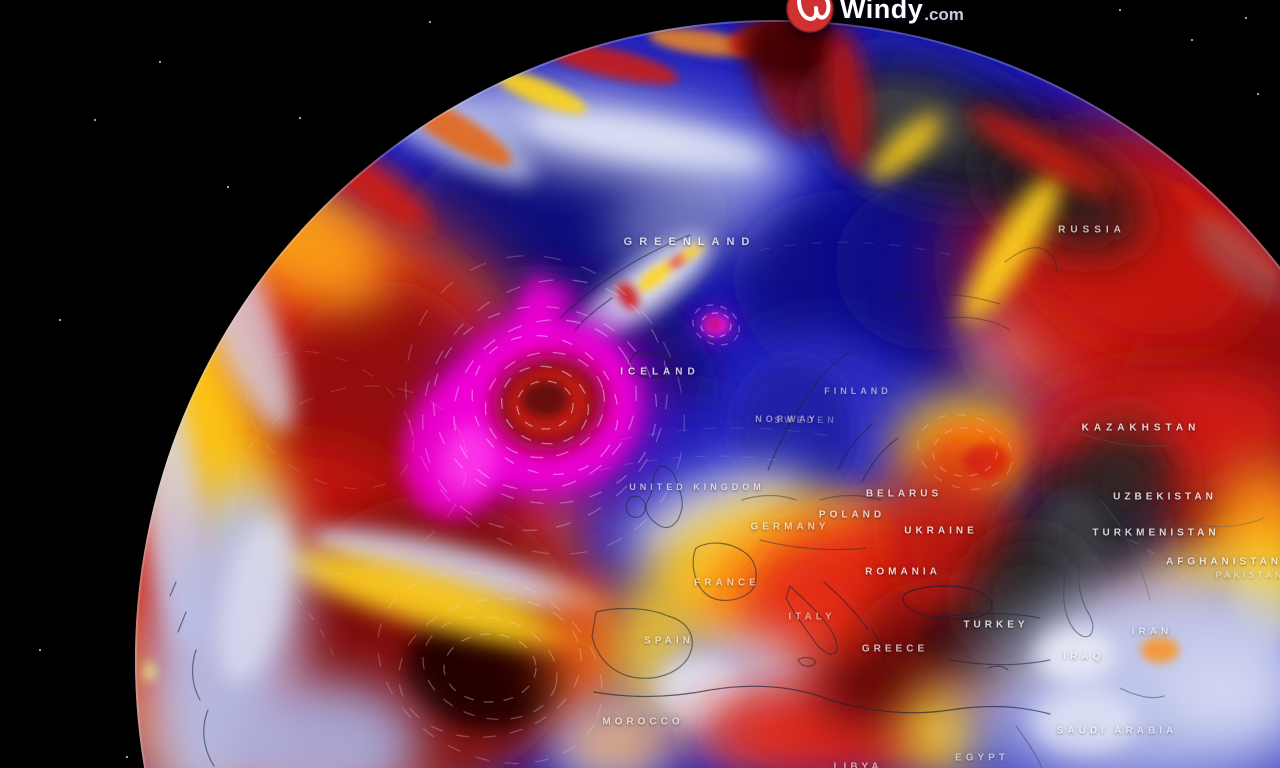 Image resolution: width=1280 pixels, height=768 pixels. What do you see at coordinates (810, 16) in the screenshot?
I see `windy-logo-icon` at bounding box center [810, 16].